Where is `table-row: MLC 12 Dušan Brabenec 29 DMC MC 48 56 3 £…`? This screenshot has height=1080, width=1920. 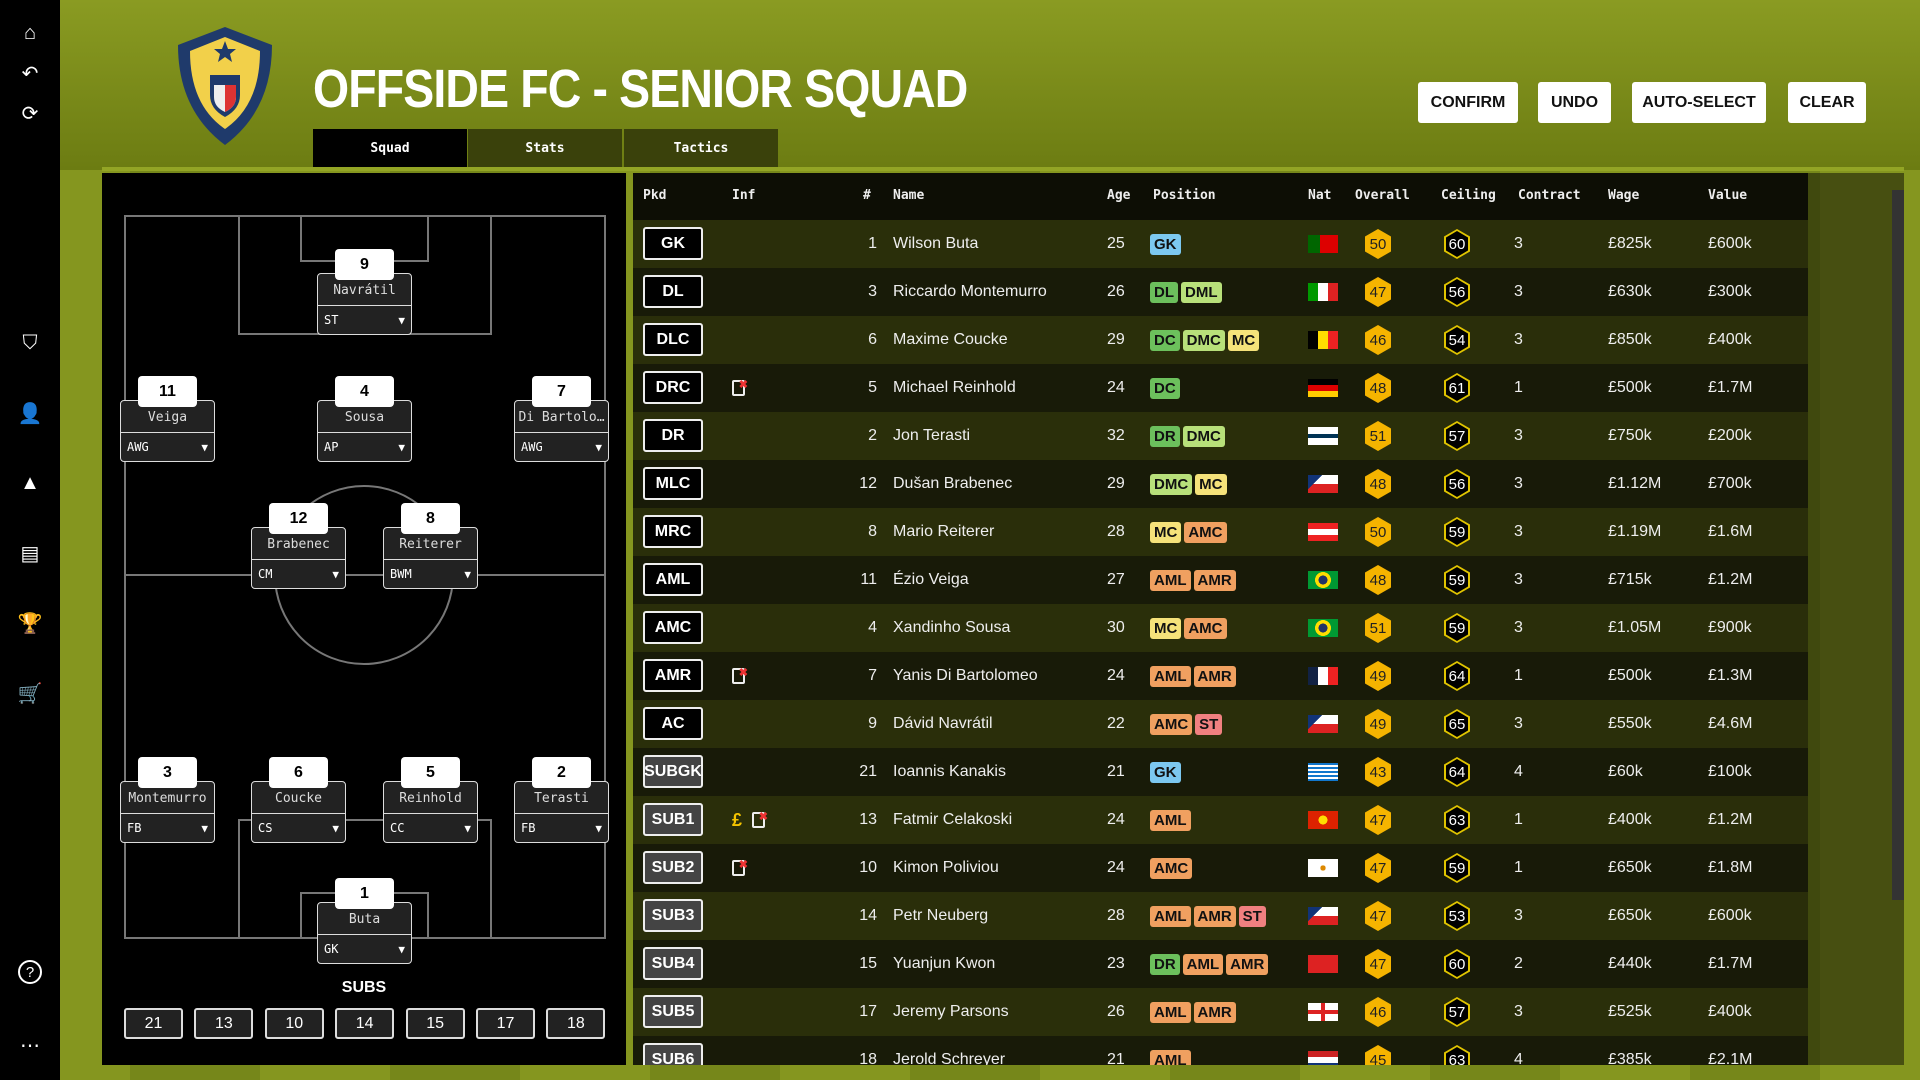
table-row: MLC 12 Dušan Brabenec 29 DMC MC 48 56 3 £… is located at coordinates (1220, 484).